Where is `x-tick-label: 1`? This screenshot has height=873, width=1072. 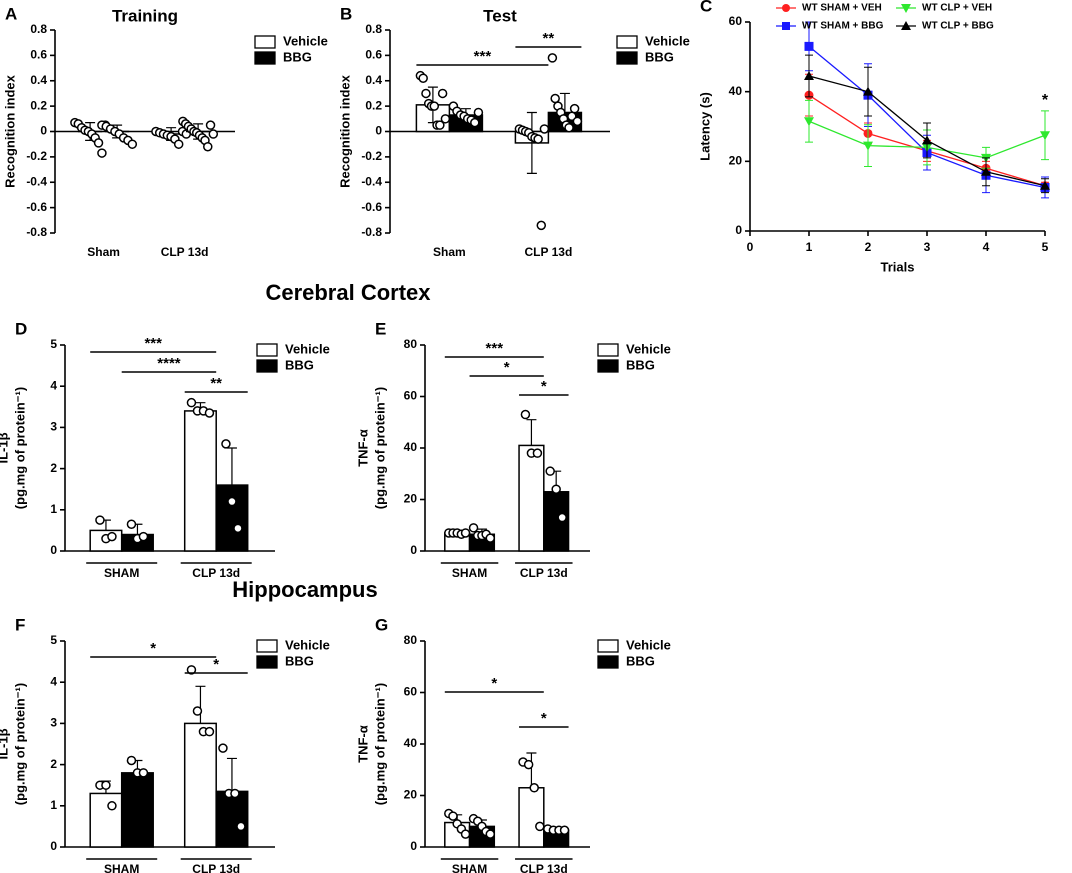
x-tick-label: 1 is located at coordinates (809, 247).